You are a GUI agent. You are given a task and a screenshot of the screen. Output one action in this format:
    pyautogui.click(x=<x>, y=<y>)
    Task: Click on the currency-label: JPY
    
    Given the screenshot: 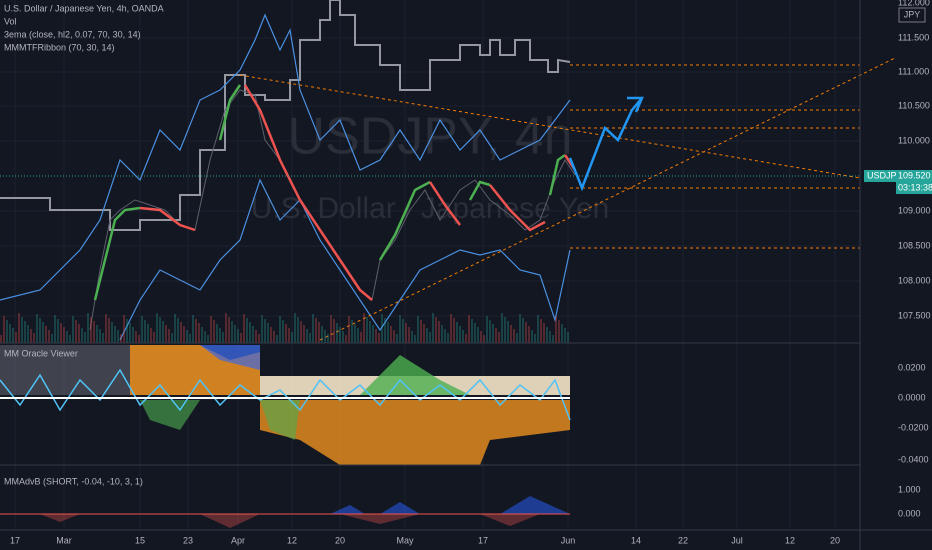 What is the action you would take?
    pyautogui.click(x=912, y=14)
    